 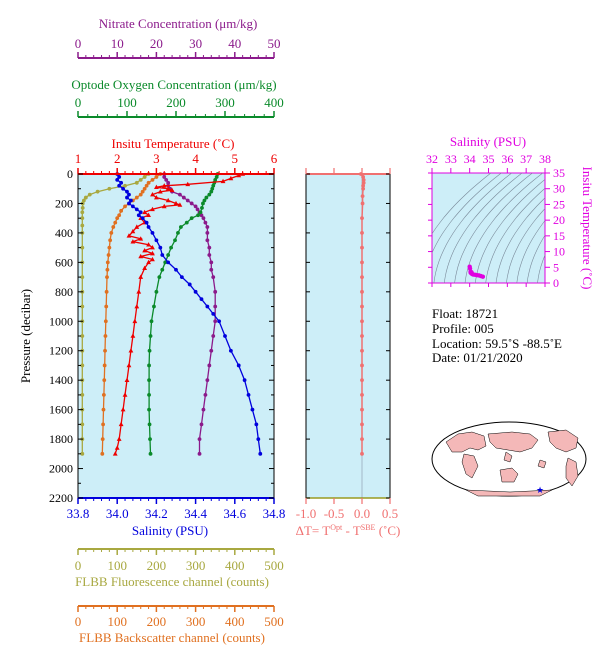 I want to click on temperature-tick-label: 4, so click(x=195, y=158).